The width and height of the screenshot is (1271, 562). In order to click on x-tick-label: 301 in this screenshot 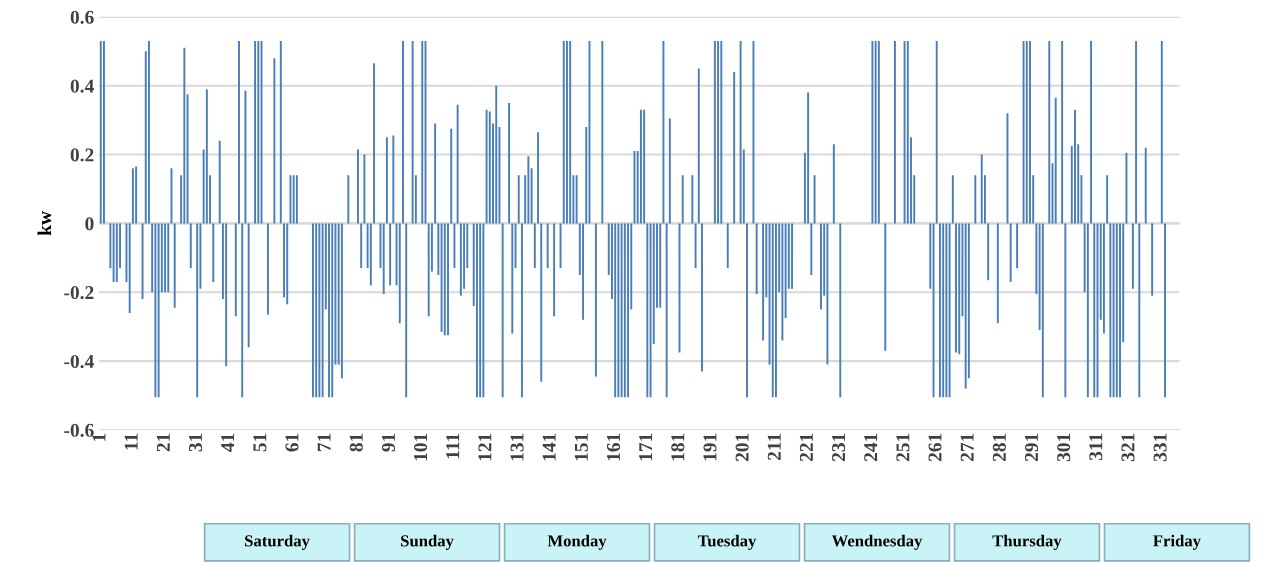, I will do `click(1064, 447)`.